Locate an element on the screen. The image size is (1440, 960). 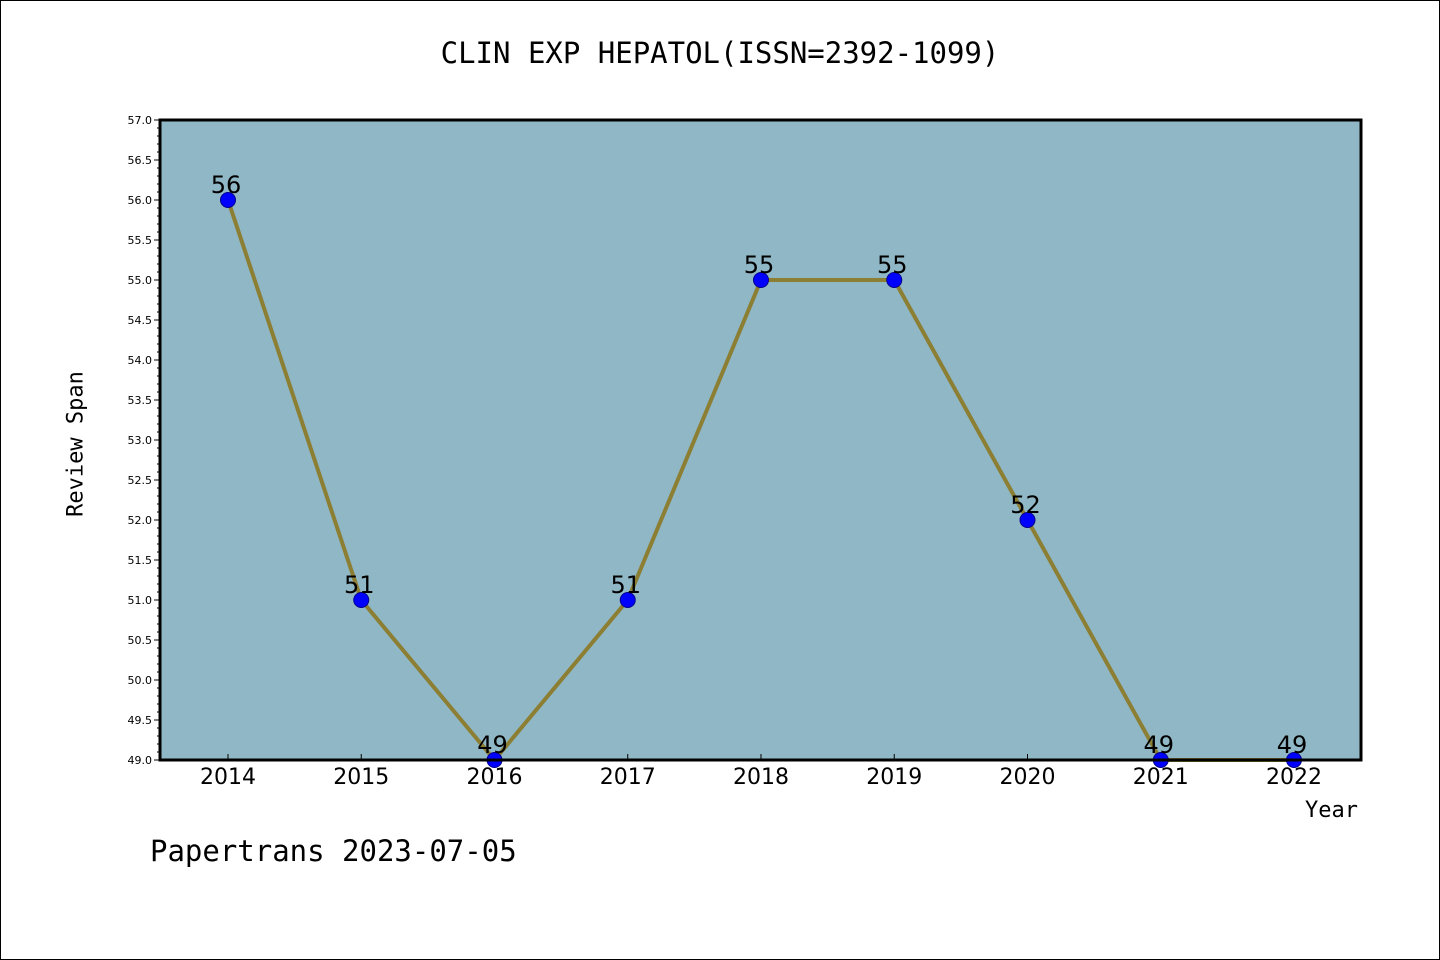
y-tick-label: 54.0 is located at coordinates (140, 360).